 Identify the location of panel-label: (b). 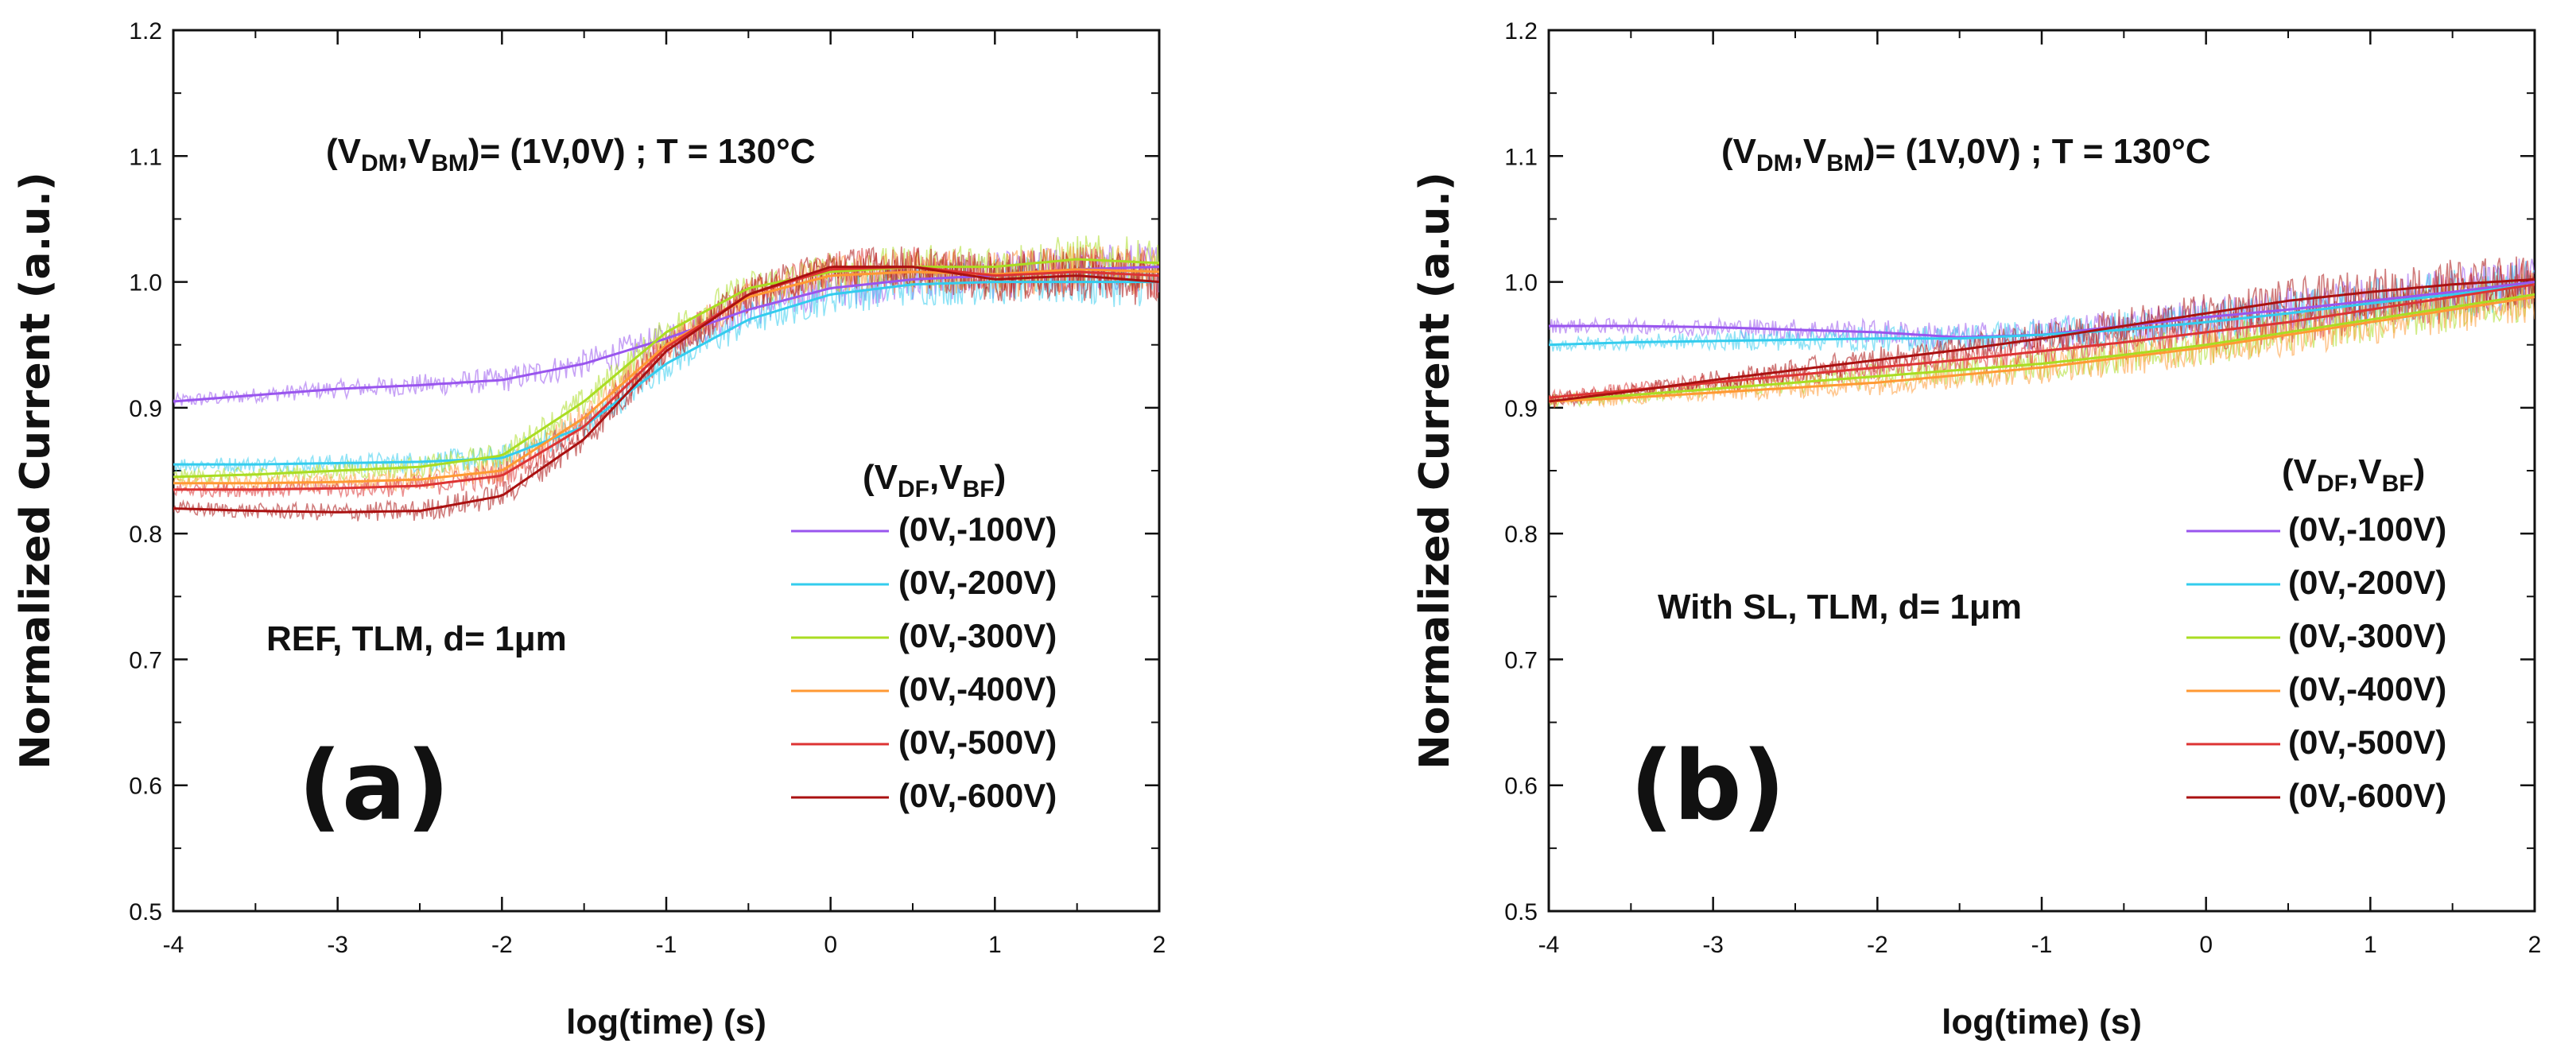
(1708, 786).